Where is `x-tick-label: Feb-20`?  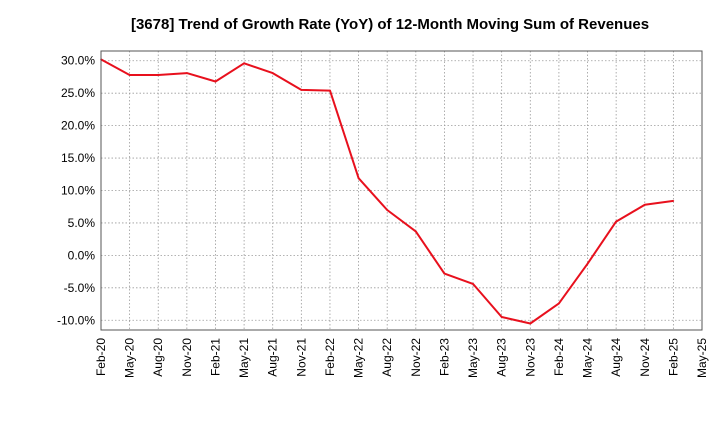 x-tick-label: Feb-20 is located at coordinates (101, 357).